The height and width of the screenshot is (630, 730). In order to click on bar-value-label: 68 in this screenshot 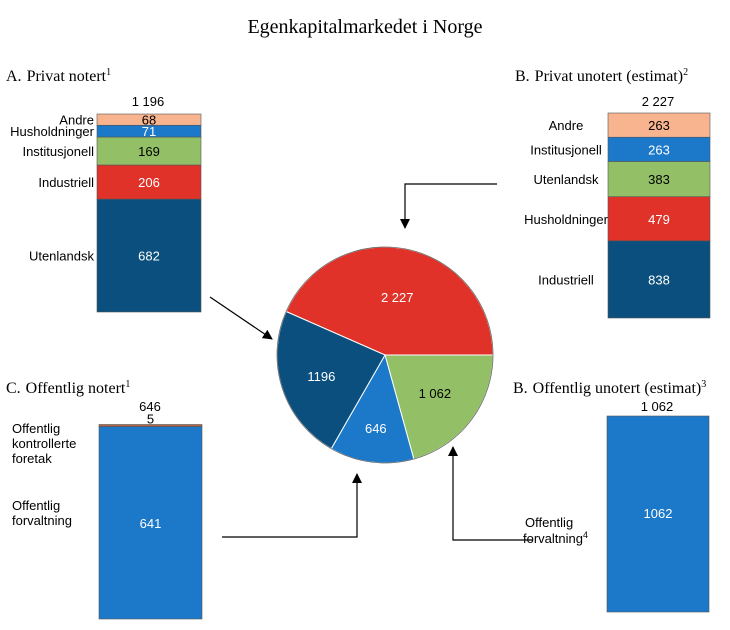, I will do `click(149, 120)`.